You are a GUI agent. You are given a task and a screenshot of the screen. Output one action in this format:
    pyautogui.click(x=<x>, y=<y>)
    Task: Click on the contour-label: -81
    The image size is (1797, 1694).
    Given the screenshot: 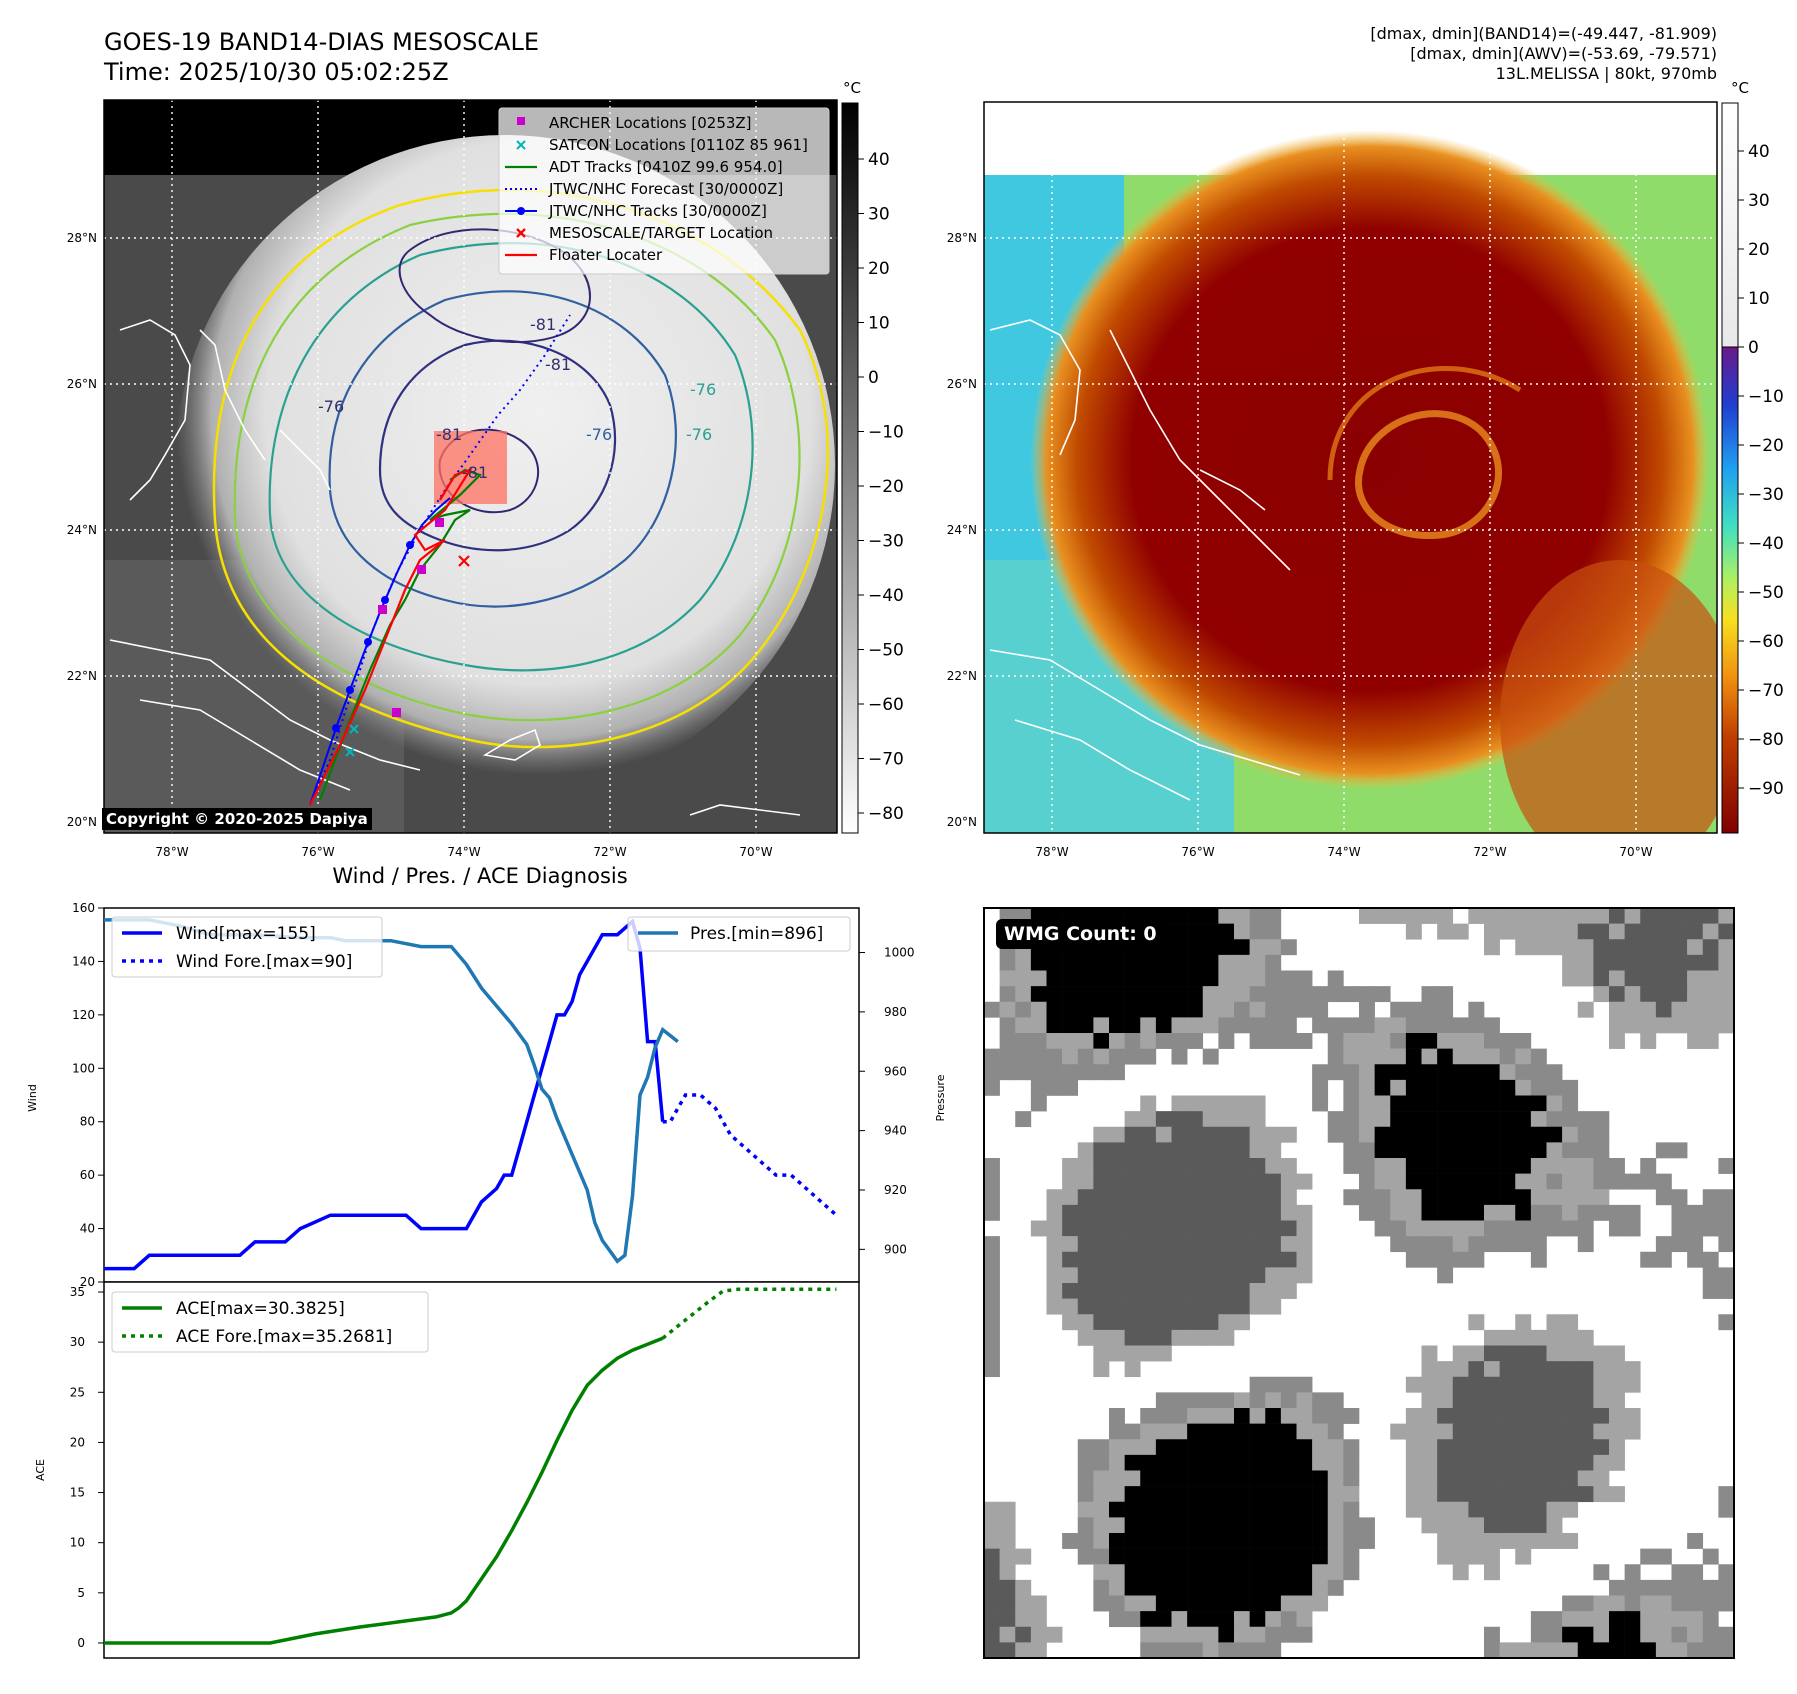 What is the action you would take?
    pyautogui.click(x=558, y=364)
    